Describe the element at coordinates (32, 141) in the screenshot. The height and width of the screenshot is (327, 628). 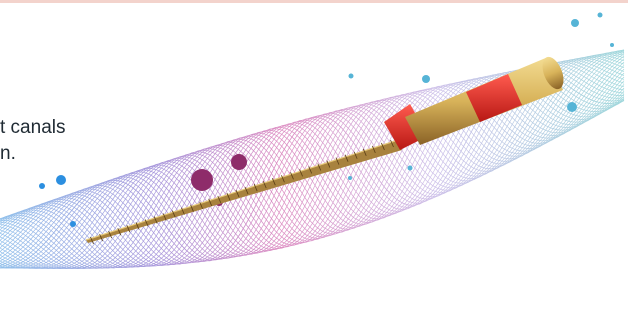
I see `tagline: t canals n.` at that location.